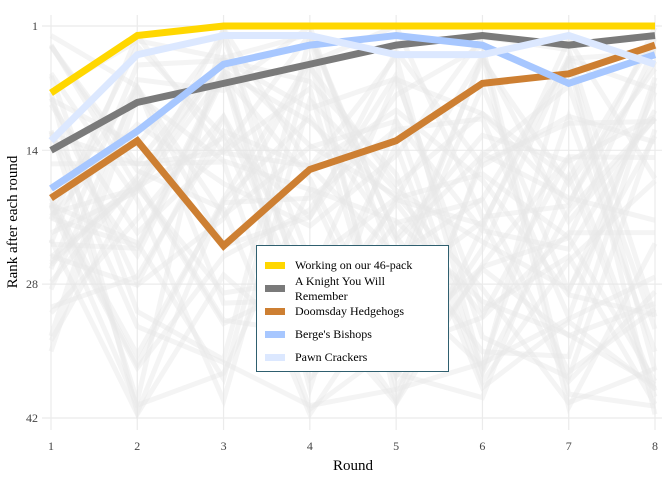 This screenshot has height=480, width=672. I want to click on y-tick-label: 1, so click(35, 26).